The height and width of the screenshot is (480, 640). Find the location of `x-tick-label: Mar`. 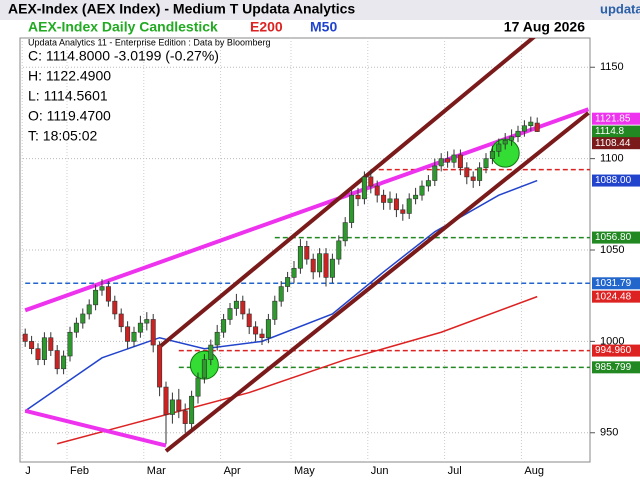

x-tick-label: Mar is located at coordinates (156, 471).